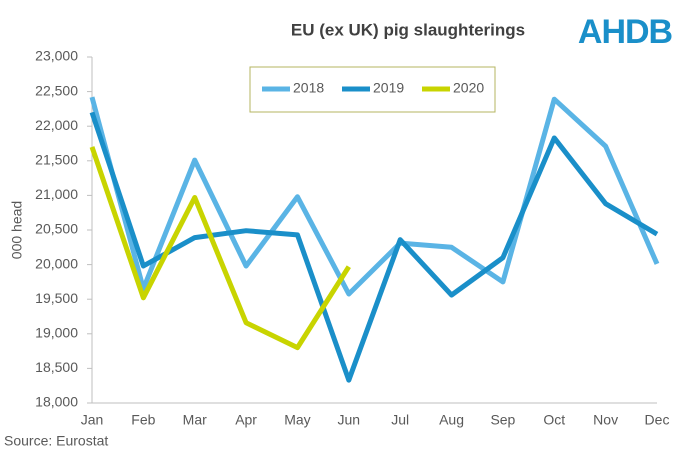 The image size is (680, 454). I want to click on legend-label: 2020, so click(468, 88).